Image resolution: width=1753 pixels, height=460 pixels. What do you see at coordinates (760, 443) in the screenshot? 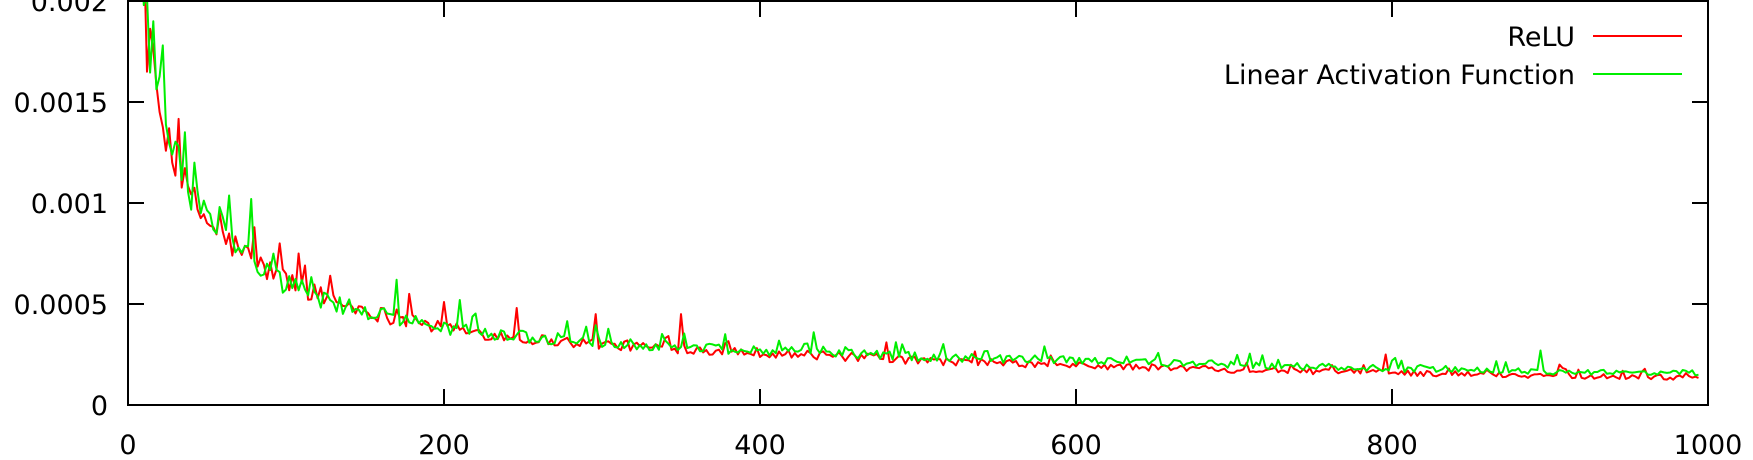
I see `x-tick-label: 400` at bounding box center [760, 443].